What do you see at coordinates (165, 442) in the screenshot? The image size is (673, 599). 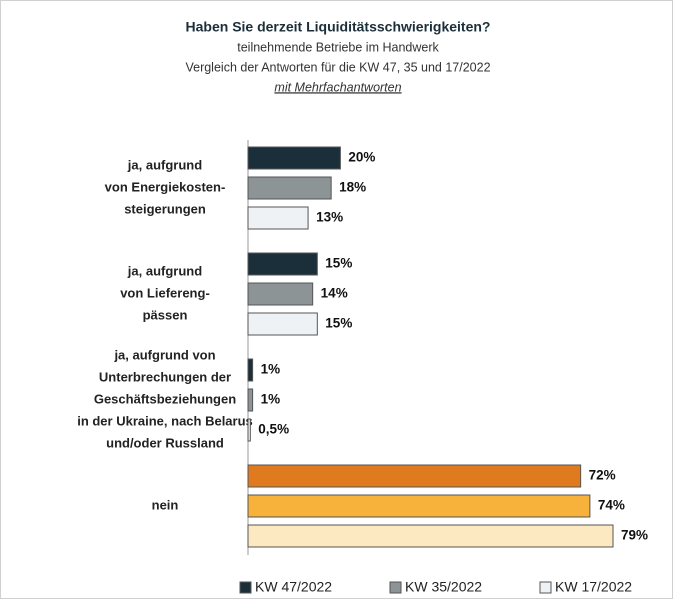 I see `category-label: und/oder Russland` at bounding box center [165, 442].